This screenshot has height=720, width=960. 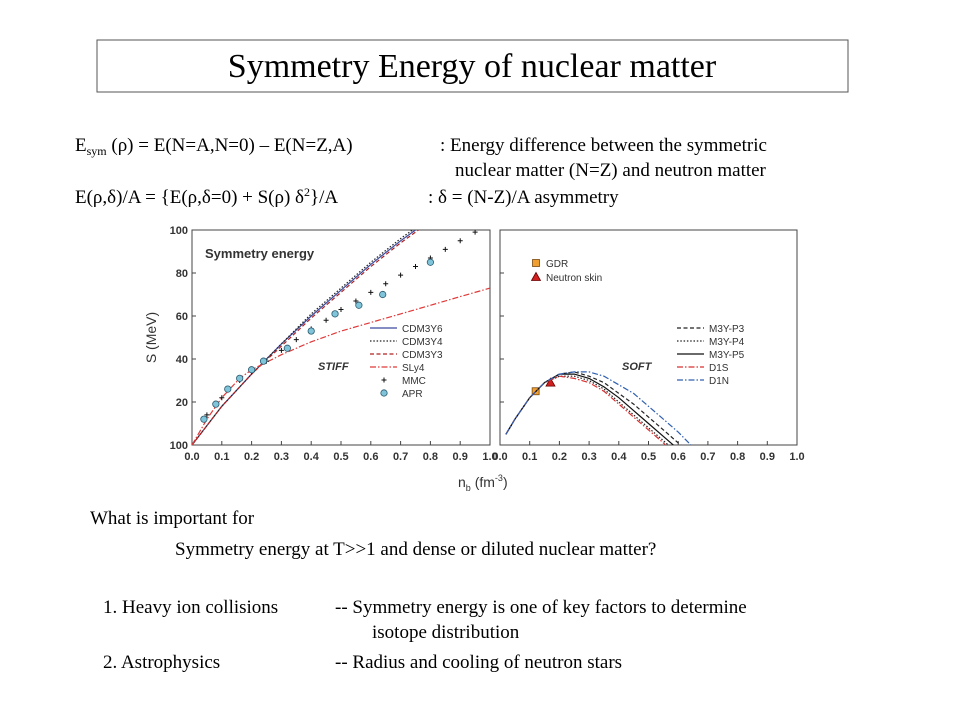 I want to click on x-axis-label-part: ), so click(x=505, y=482).